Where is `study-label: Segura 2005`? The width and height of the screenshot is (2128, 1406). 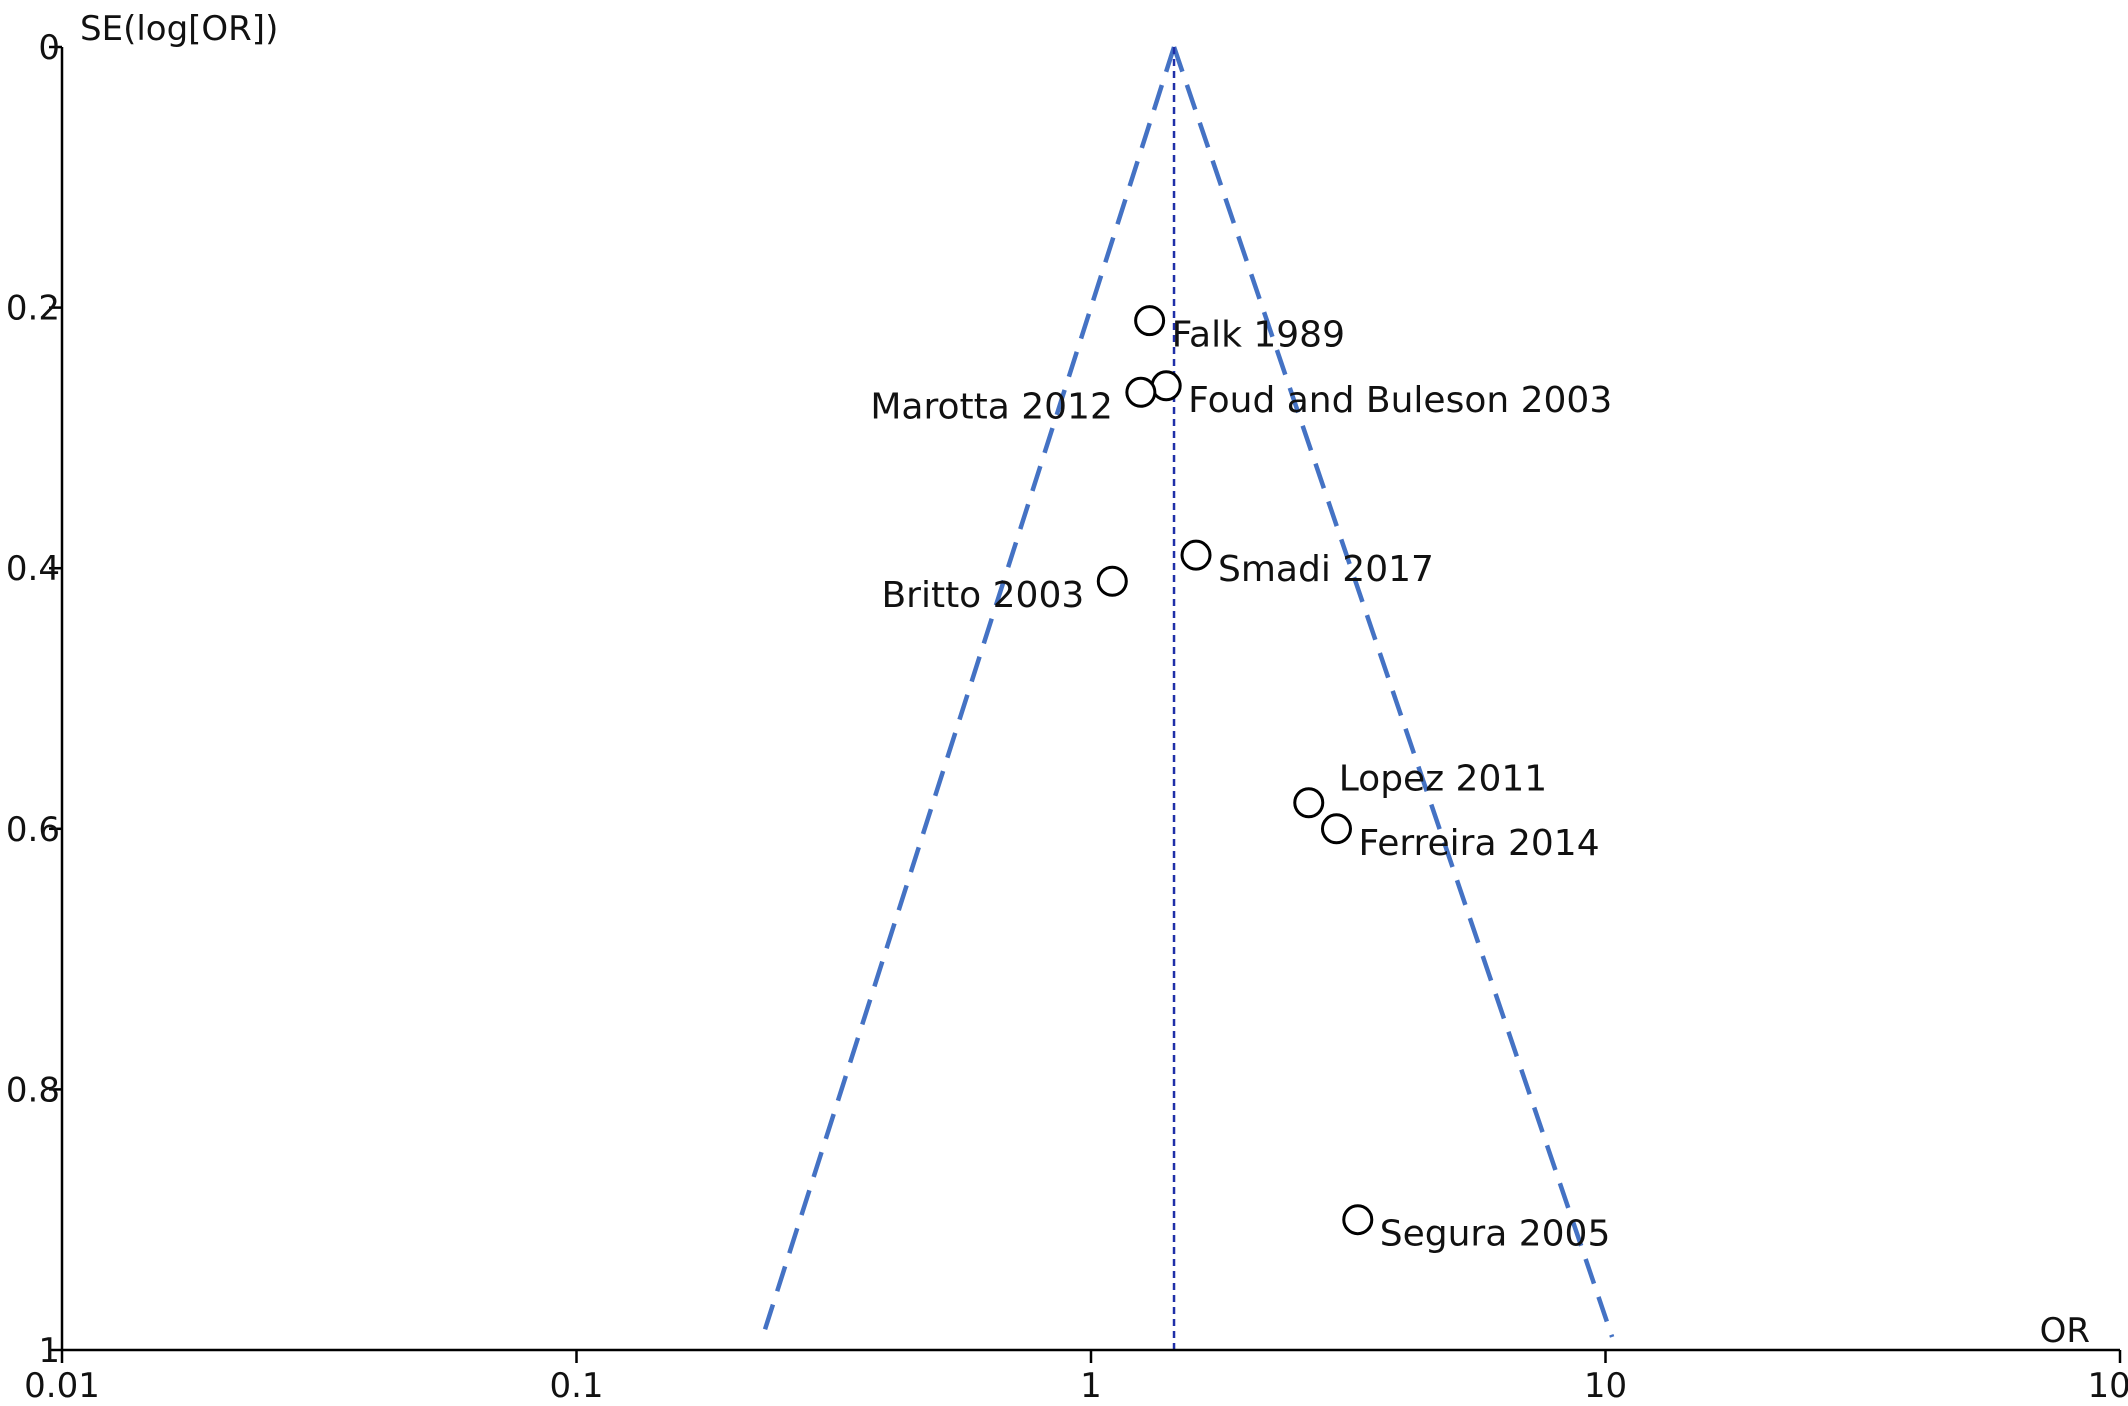
study-label: Segura 2005 is located at coordinates (1495, 1234).